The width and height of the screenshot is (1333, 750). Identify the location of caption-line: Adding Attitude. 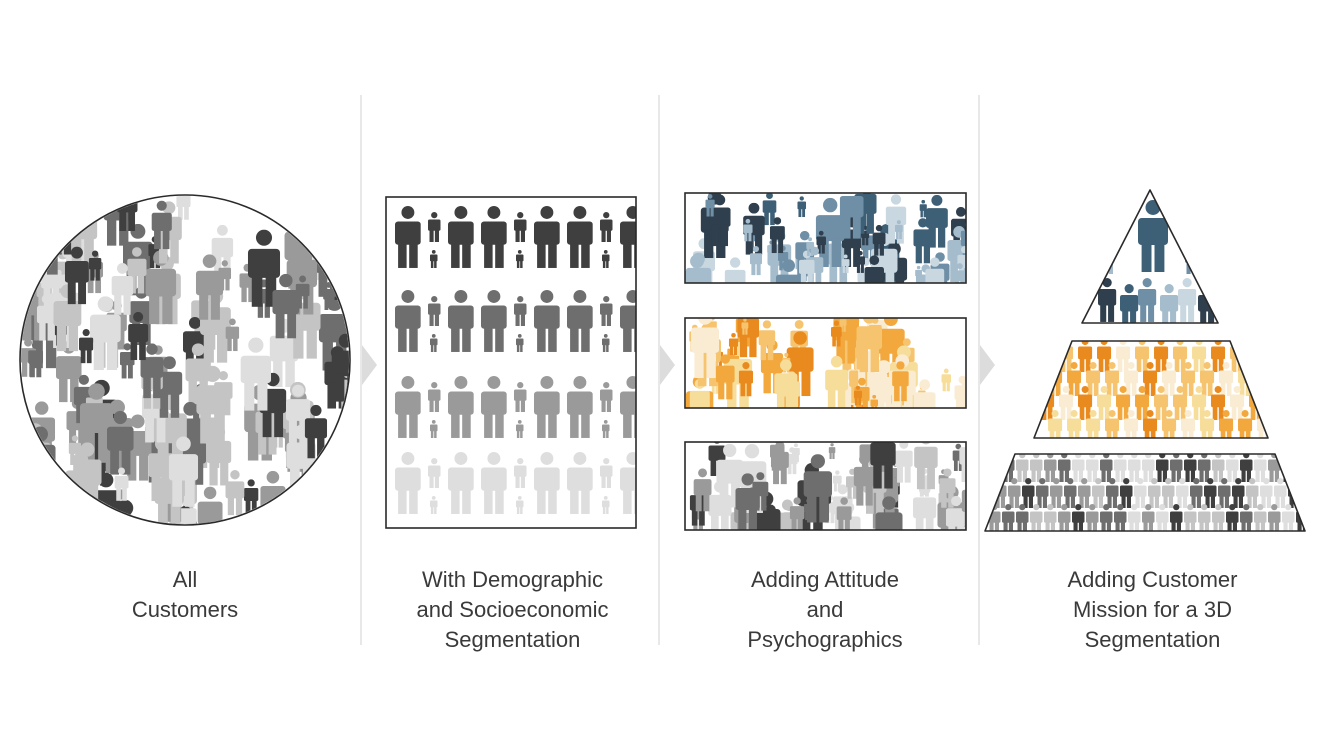
(824, 579).